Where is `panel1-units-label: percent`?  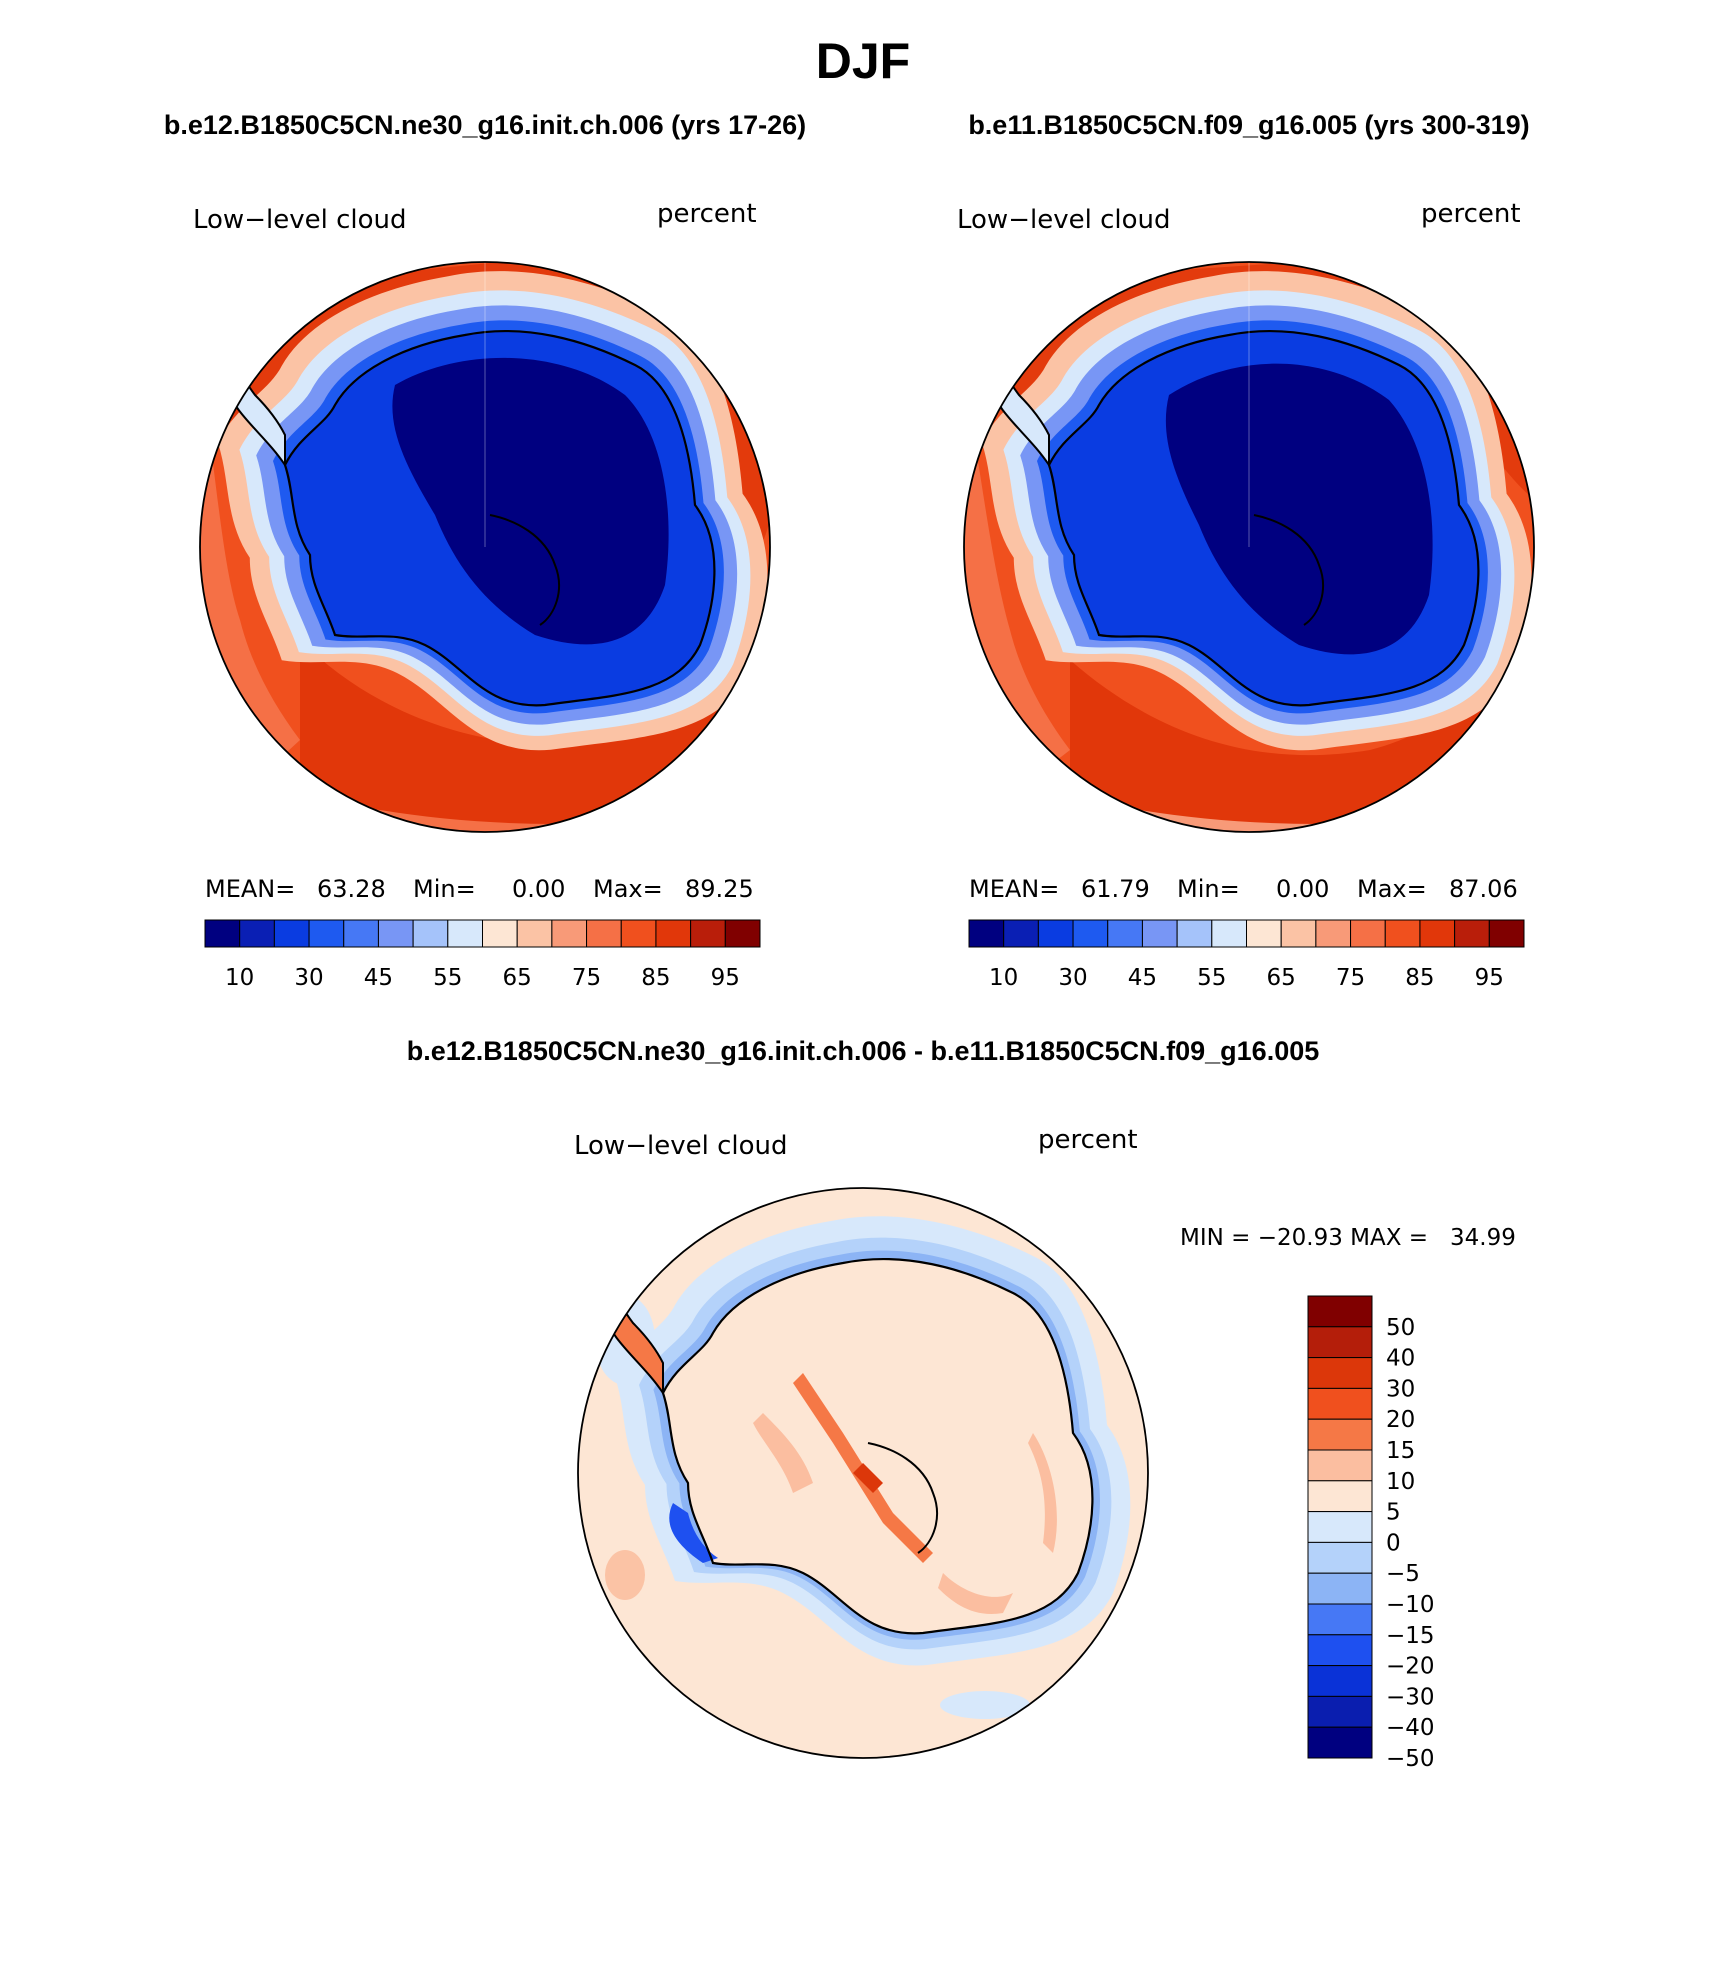
panel1-units-label: percent is located at coordinates (707, 214).